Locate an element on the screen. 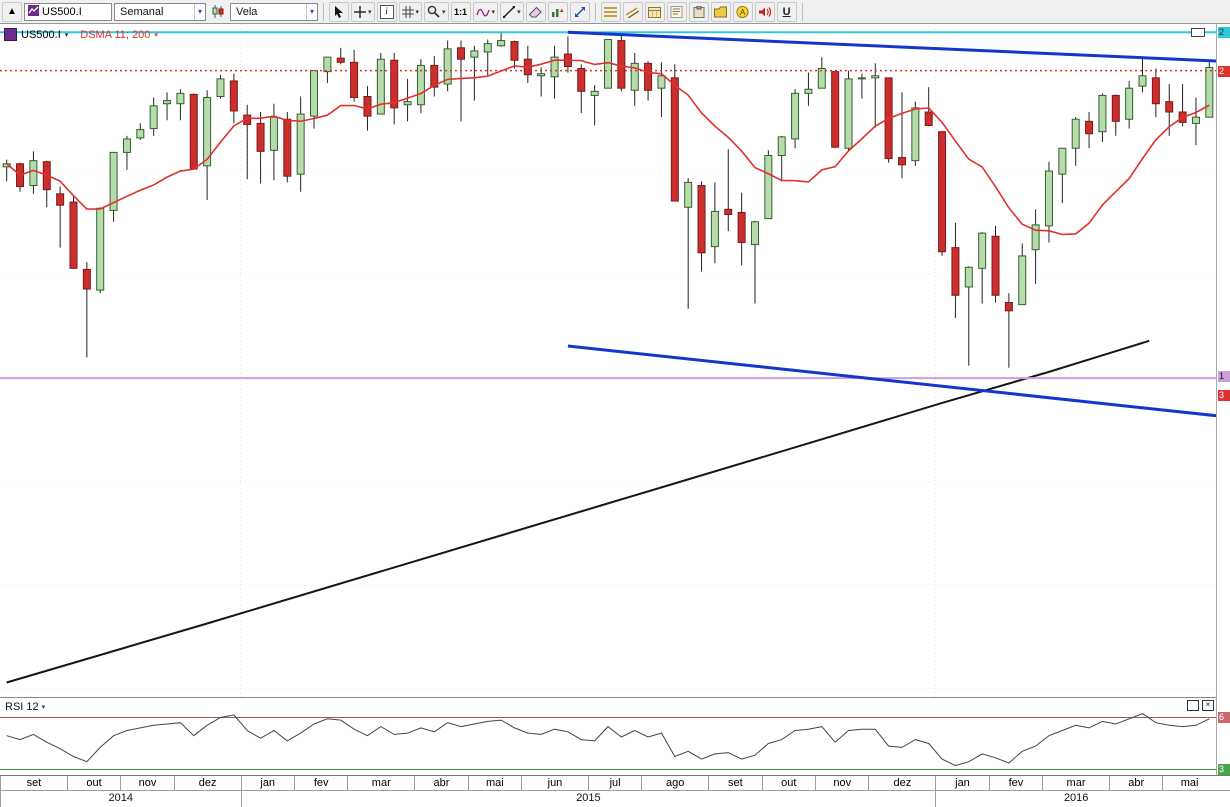 The width and height of the screenshot is (1230, 807). price-axis: 2 2 1 3 6 3 is located at coordinates (1223, 399).